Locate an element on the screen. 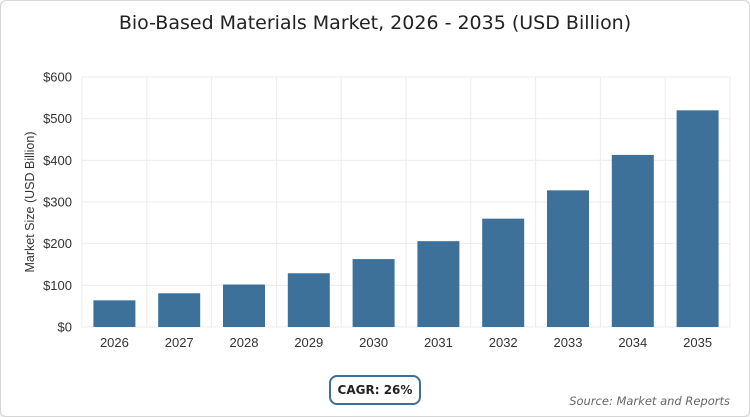 This screenshot has height=417, width=750. x-tick-label: 2034 is located at coordinates (632, 342).